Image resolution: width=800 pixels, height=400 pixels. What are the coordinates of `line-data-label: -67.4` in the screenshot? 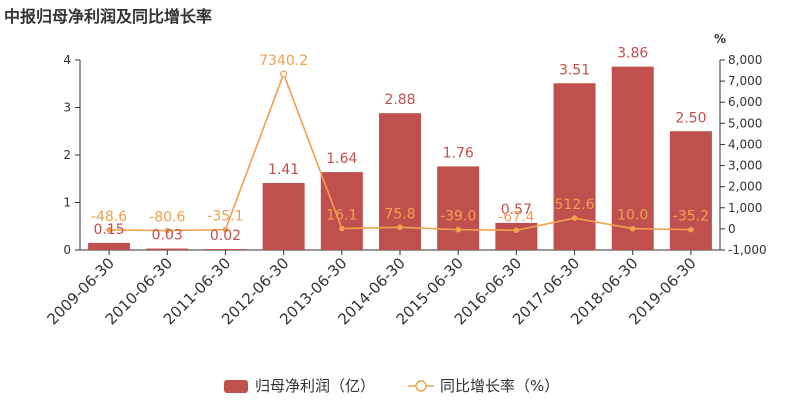 It's located at (516, 217).